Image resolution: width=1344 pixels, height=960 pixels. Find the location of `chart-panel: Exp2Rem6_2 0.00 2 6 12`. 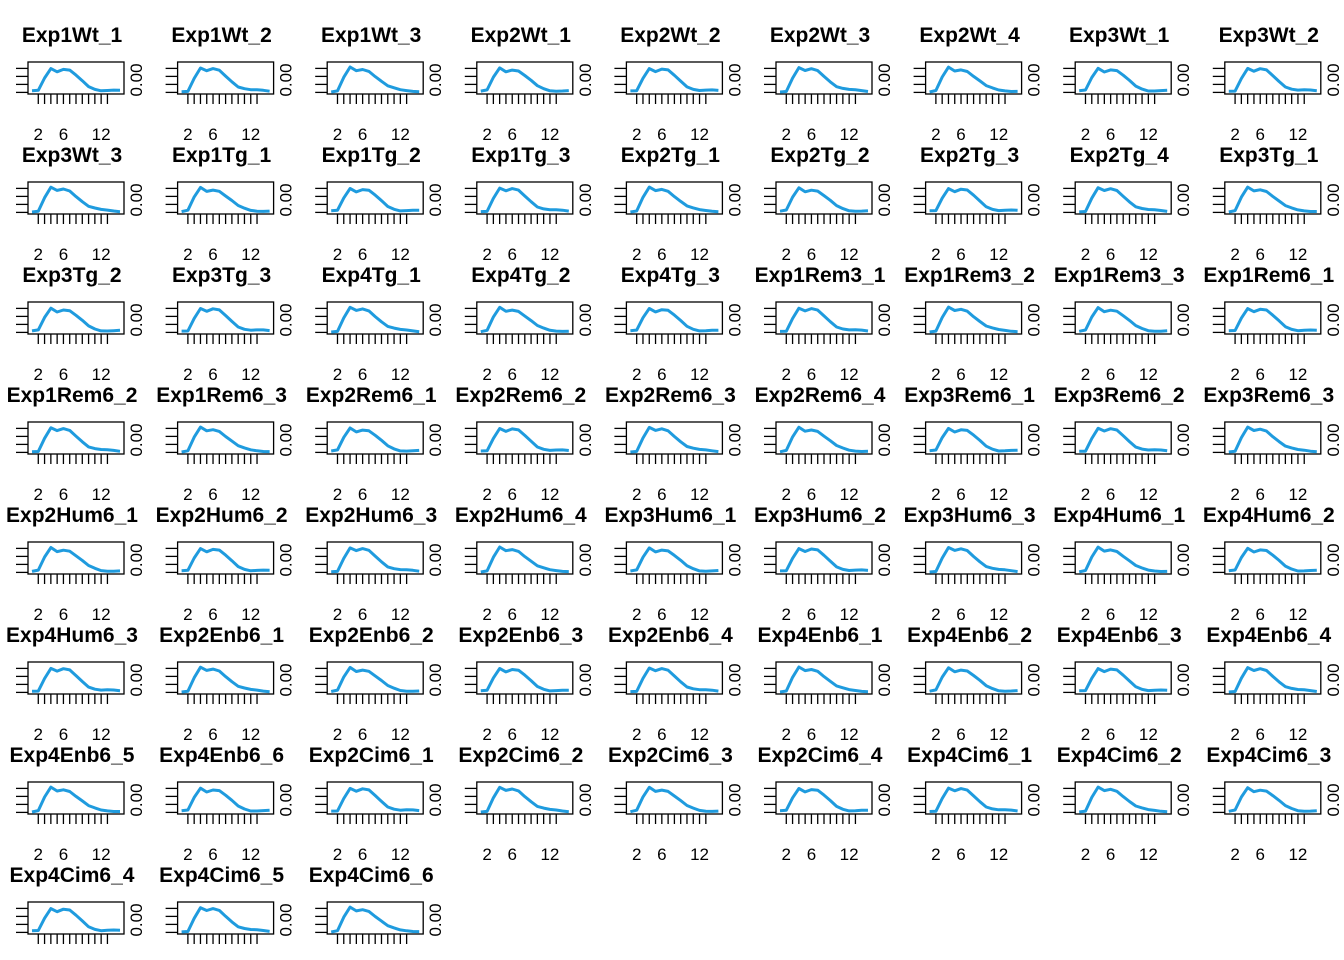

chart-panel: Exp2Rem6_2 0.00 2 6 12 is located at coordinates (524, 444).